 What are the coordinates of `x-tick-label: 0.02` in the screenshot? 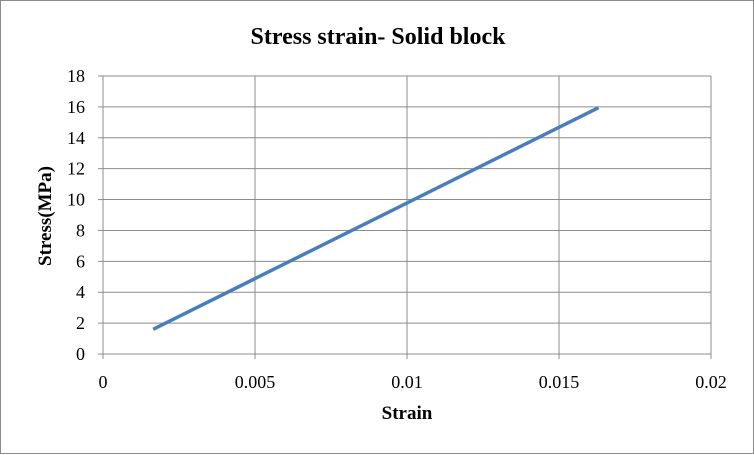 It's located at (711, 382).